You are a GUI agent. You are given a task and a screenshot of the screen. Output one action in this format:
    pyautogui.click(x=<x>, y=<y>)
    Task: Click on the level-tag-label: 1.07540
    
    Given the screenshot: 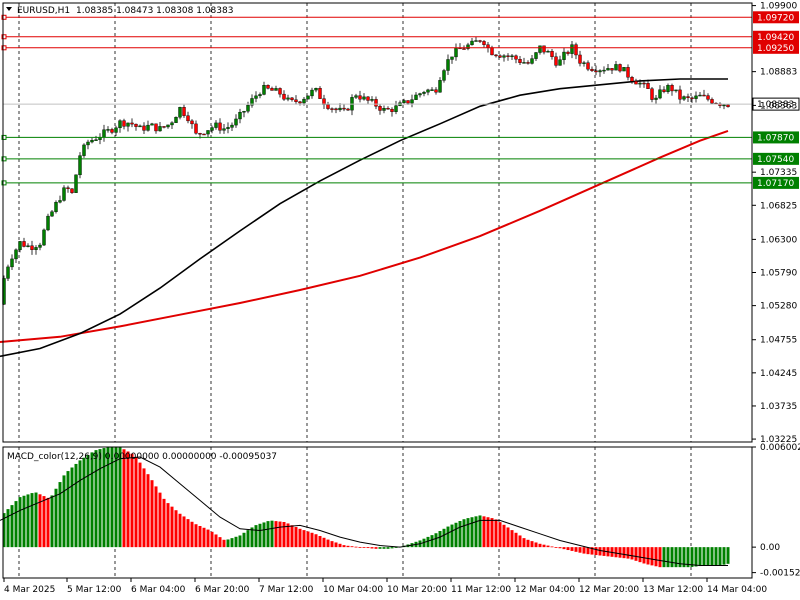 What is the action you would take?
    pyautogui.click(x=775, y=160)
    